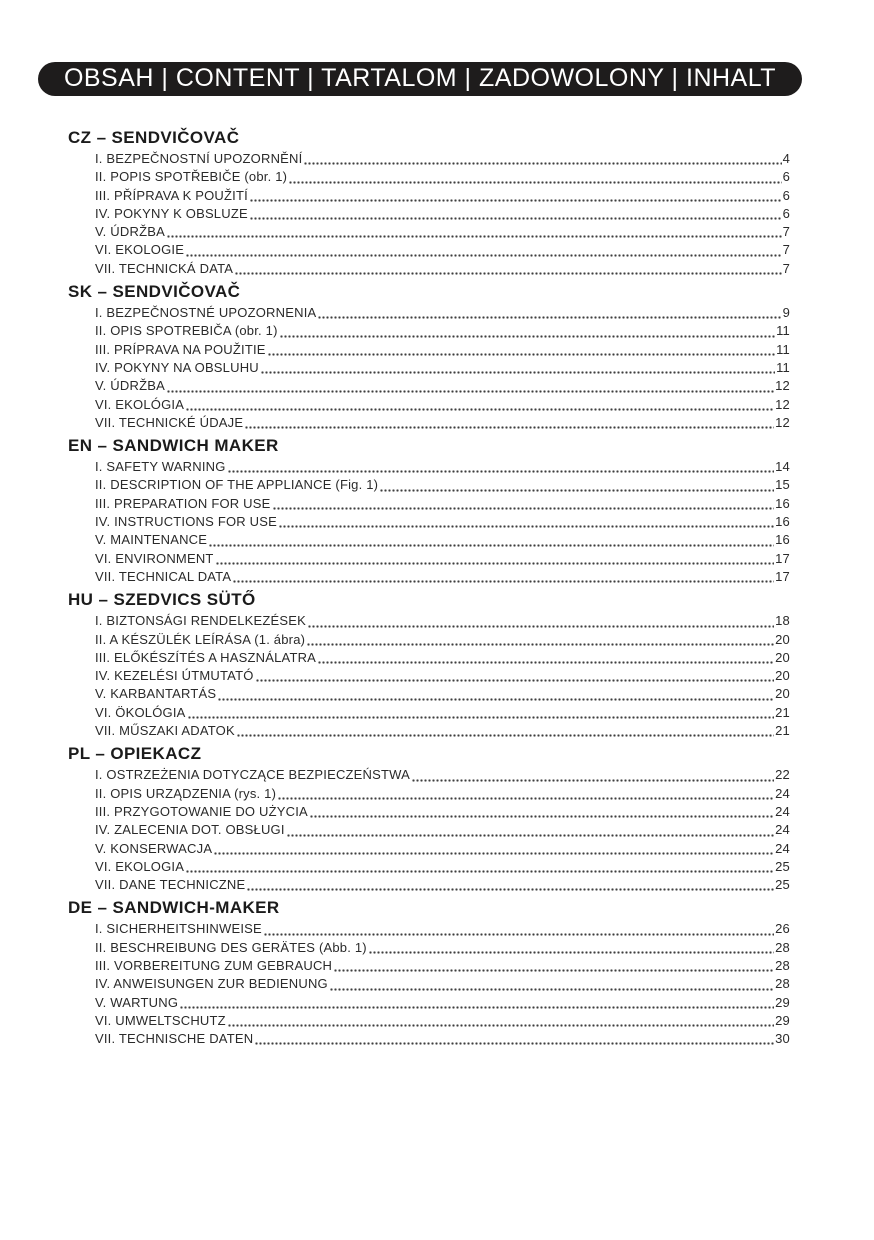  I want to click on toc-item: IV. ZALECENIA DOT. OBSŁUGI 24, so click(429, 830).